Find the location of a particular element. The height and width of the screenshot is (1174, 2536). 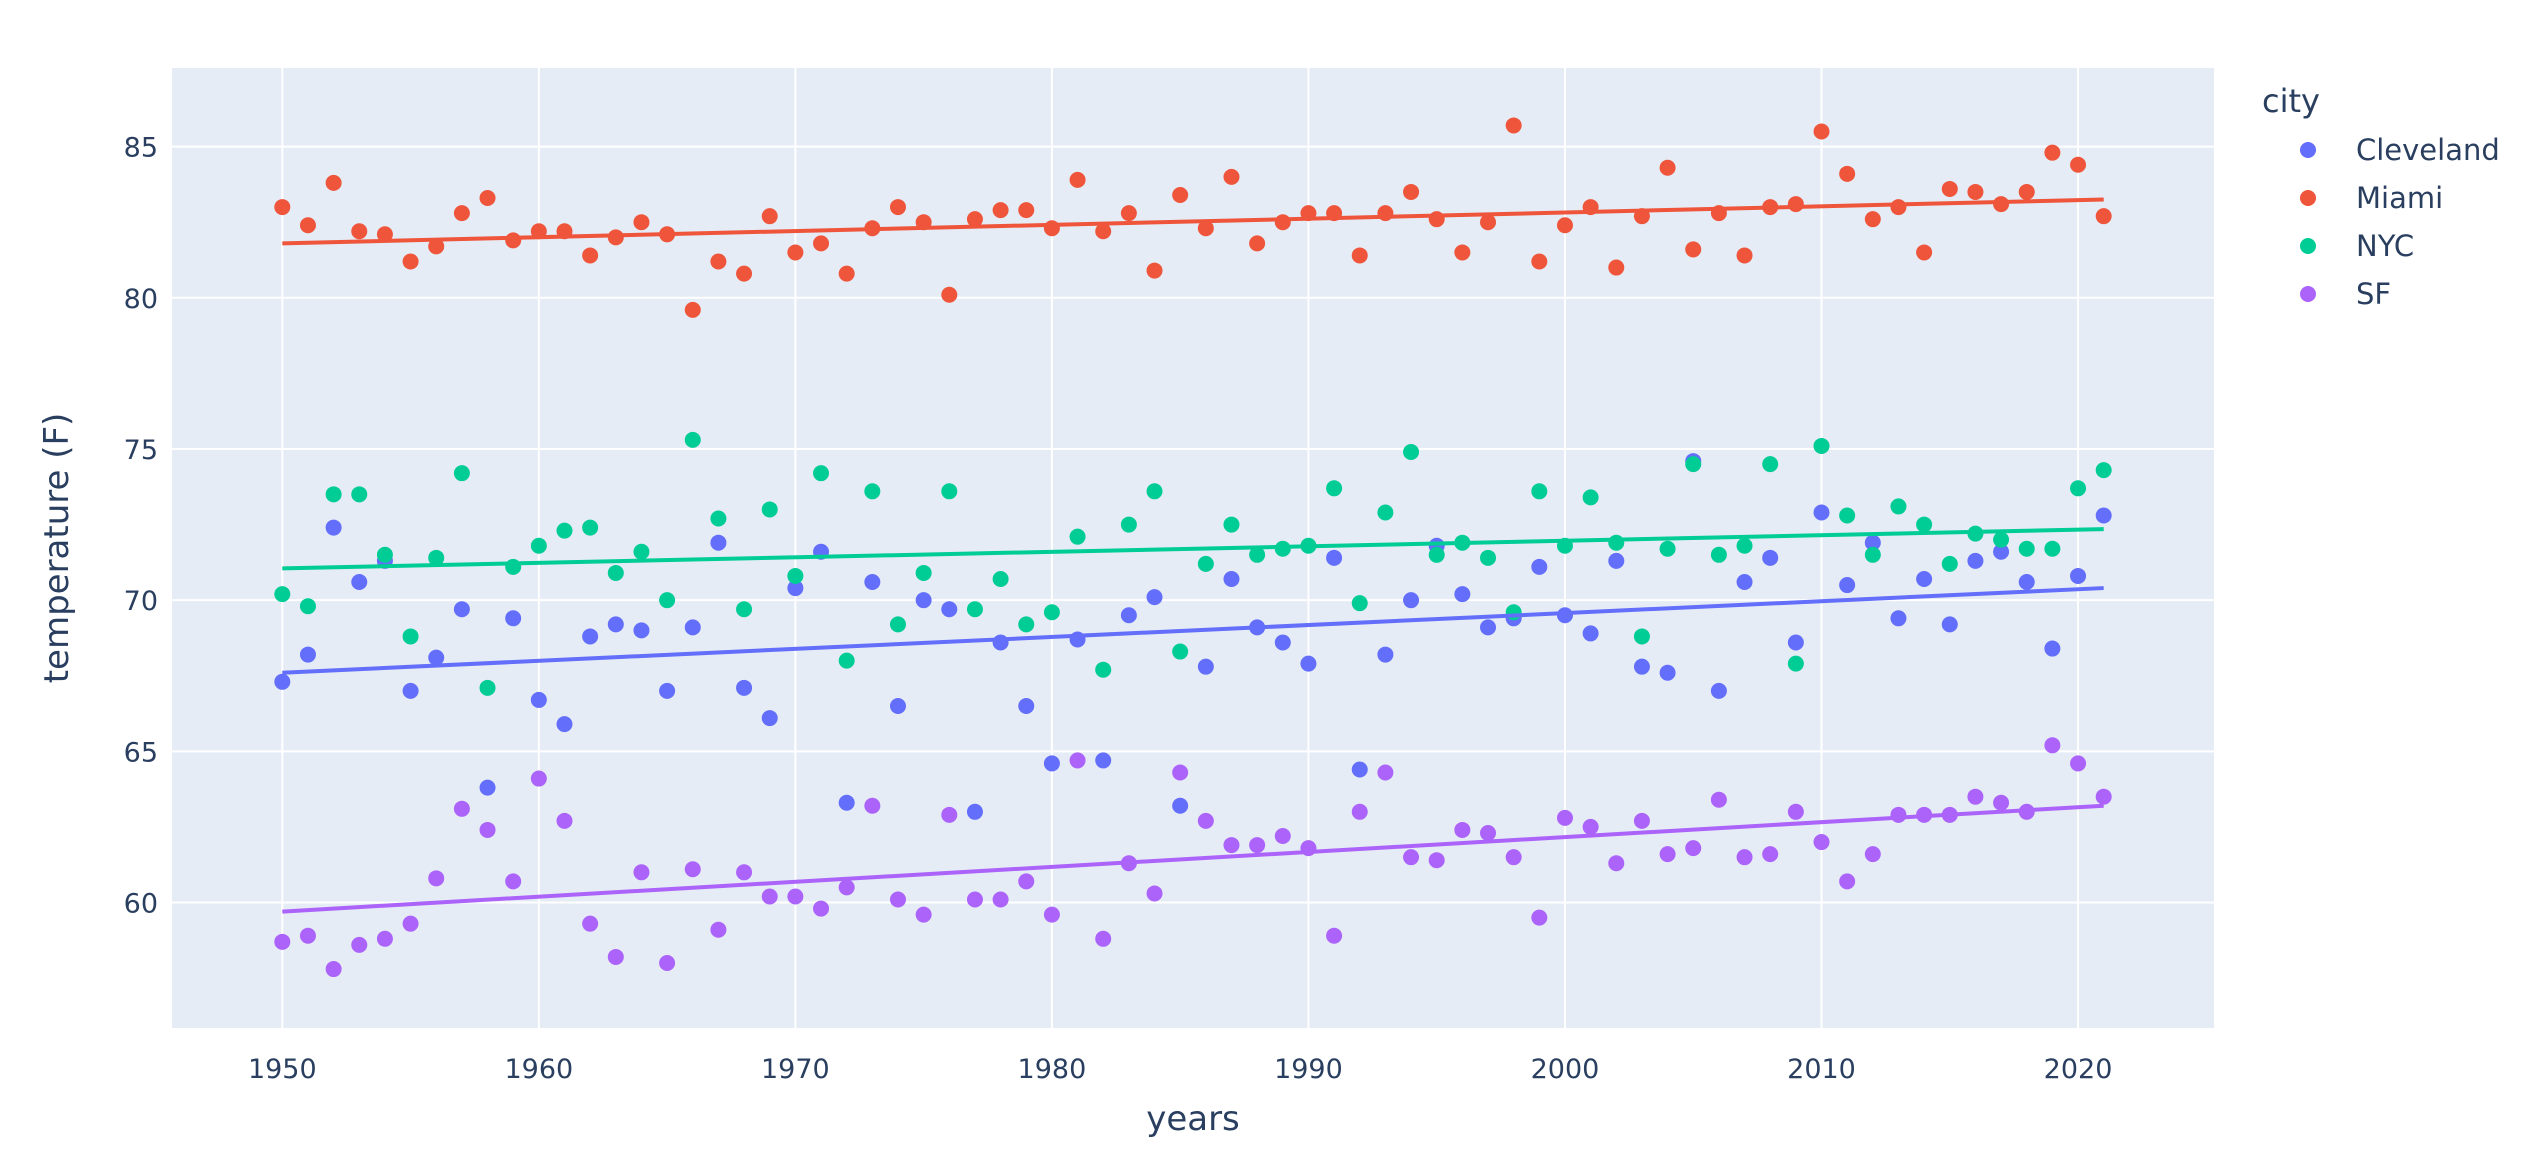

trendline-miami is located at coordinates (1193, 221).